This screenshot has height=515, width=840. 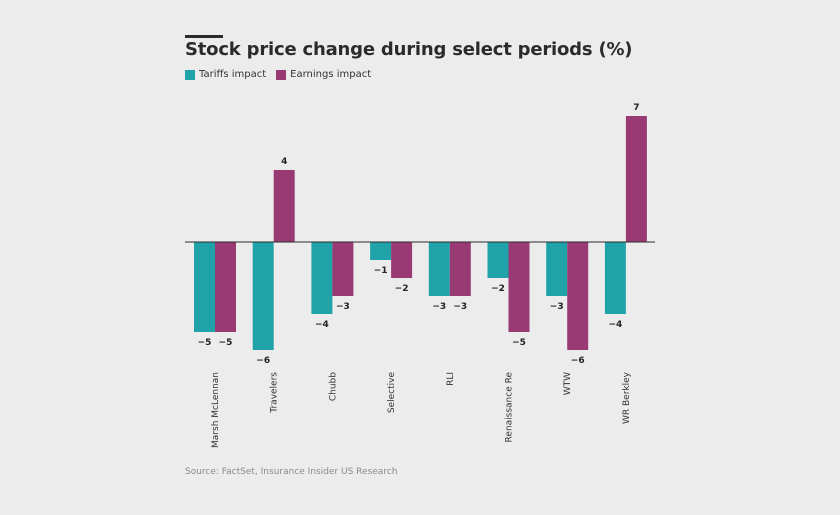 What do you see at coordinates (460, 307) in the screenshot?
I see `value-label-earnings-4: −3` at bounding box center [460, 307].